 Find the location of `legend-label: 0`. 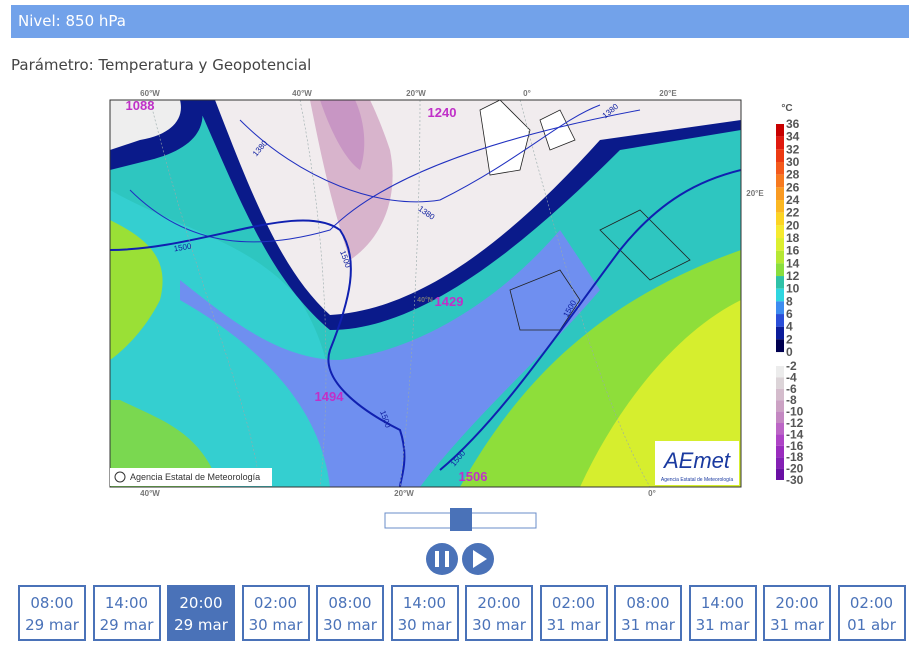

legend-label: 0 is located at coordinates (789, 352).